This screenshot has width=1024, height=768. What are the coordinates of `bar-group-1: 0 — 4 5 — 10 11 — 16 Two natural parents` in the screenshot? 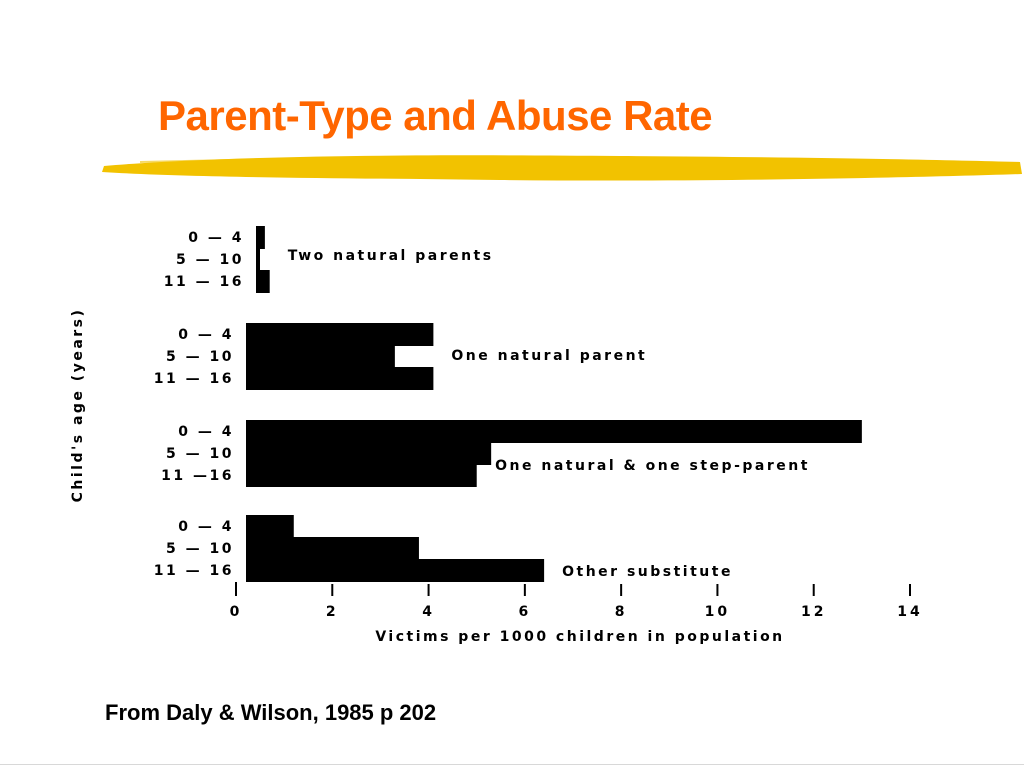 It's located at (329, 259).